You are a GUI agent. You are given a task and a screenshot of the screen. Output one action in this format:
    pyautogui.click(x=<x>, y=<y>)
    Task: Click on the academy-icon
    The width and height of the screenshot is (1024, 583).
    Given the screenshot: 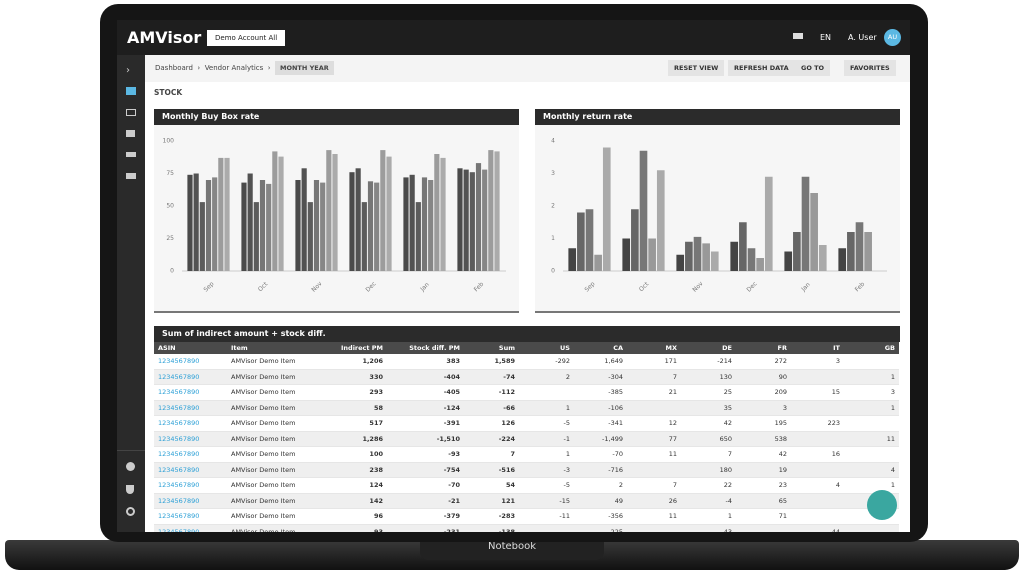 What is the action you would take?
    pyautogui.click(x=798, y=36)
    